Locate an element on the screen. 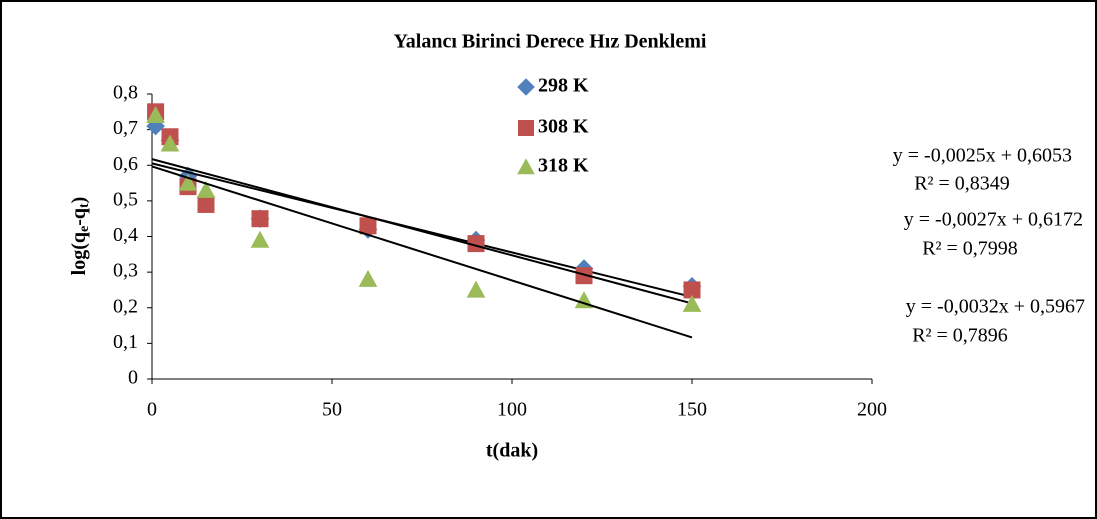 The height and width of the screenshot is (519, 1097). x-tick-label: 150 is located at coordinates (692, 410).